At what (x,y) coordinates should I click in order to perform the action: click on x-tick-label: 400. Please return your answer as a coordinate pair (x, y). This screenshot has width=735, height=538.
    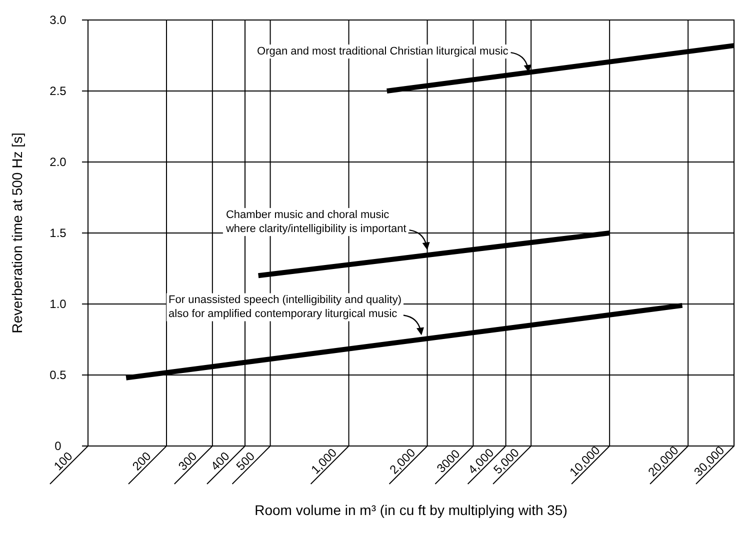
    Looking at the image, I should click on (220, 461).